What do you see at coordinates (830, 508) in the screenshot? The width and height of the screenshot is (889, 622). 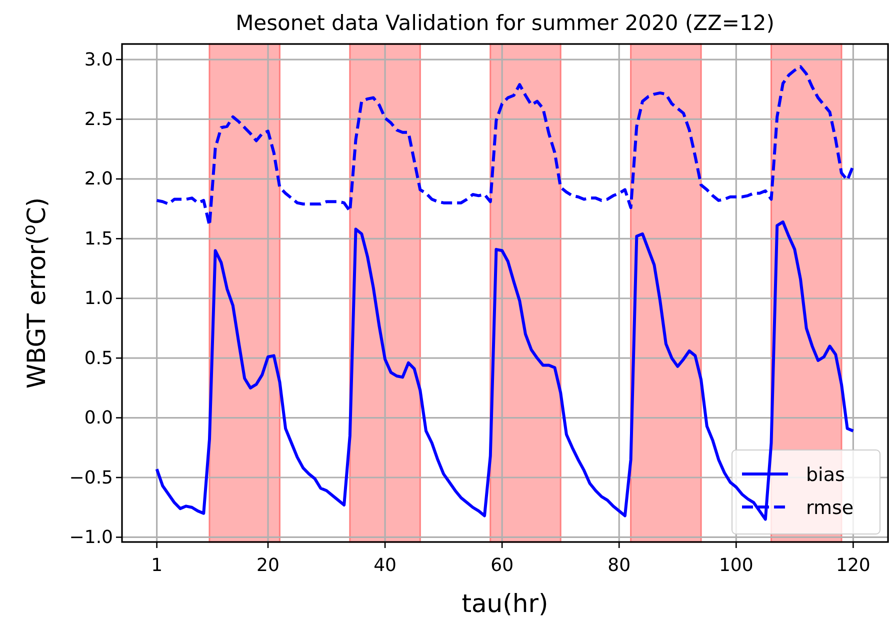 I see `legend-label: rmse` at bounding box center [830, 508].